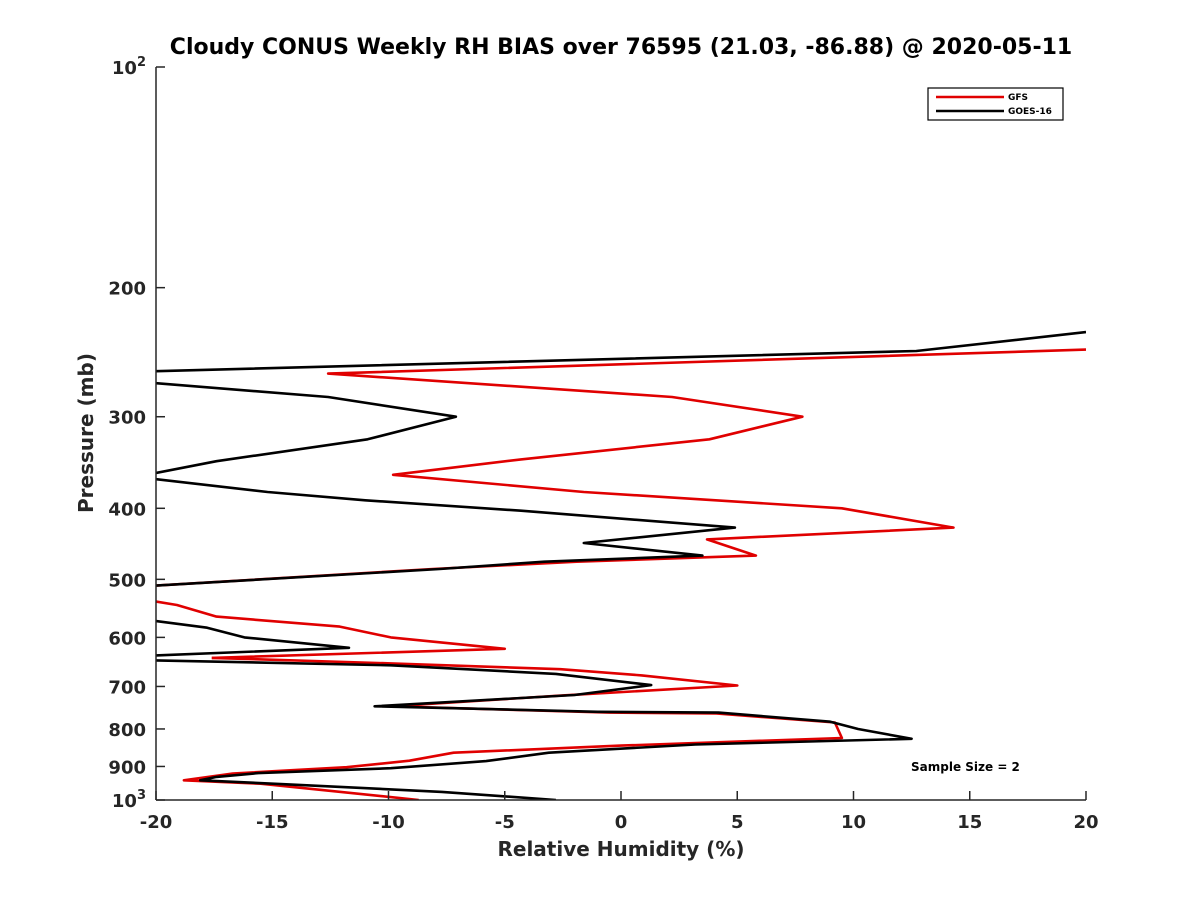  I want to click on x-tick-label: -15, so click(272, 822).